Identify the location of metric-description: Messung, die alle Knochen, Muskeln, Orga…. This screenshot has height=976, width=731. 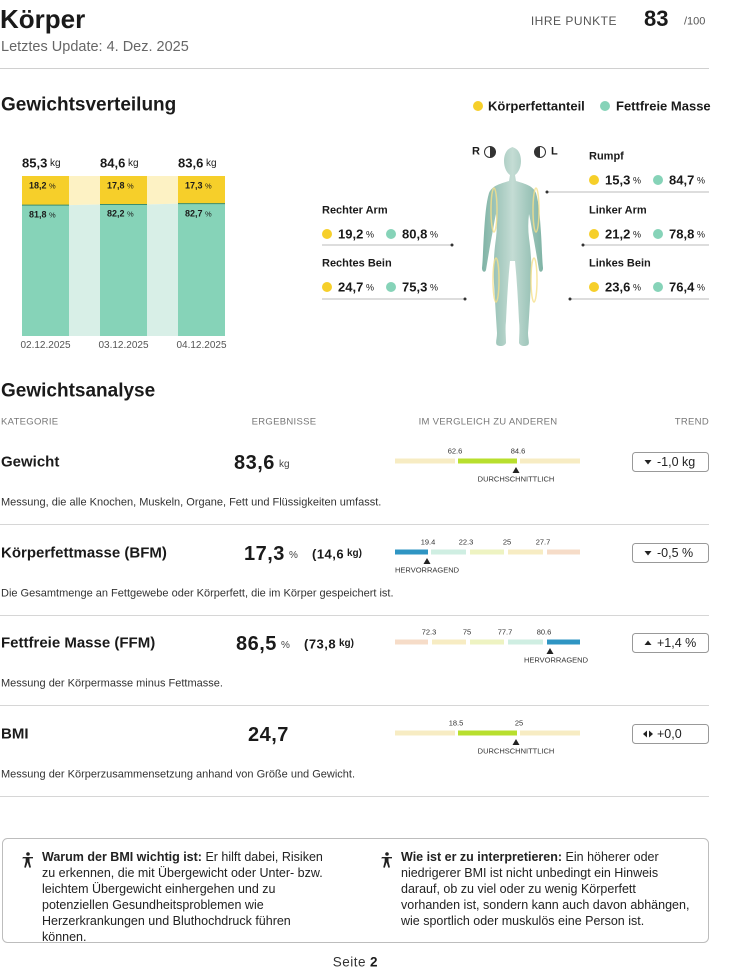
(191, 502).